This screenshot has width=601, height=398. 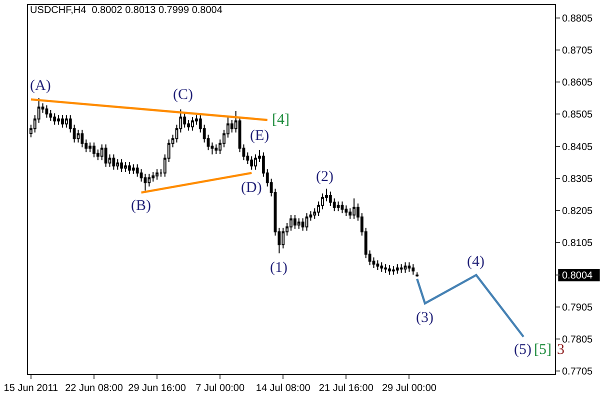 What do you see at coordinates (325, 177) in the screenshot?
I see `annotation: (2)` at bounding box center [325, 177].